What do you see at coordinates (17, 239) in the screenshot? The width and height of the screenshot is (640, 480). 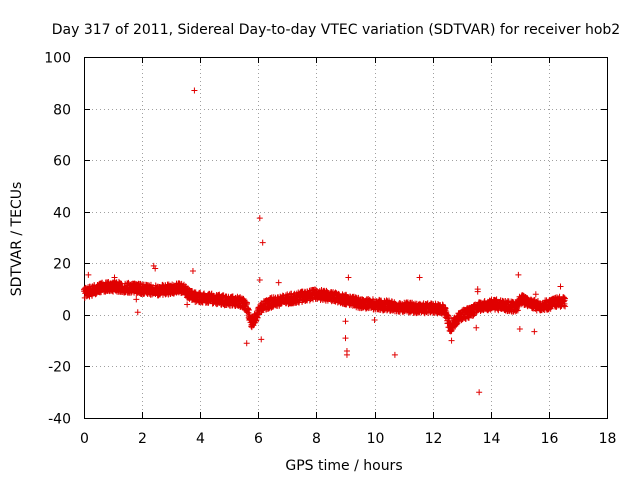 I see `y-axis-label: SDTVAR / TECUs` at bounding box center [17, 239].